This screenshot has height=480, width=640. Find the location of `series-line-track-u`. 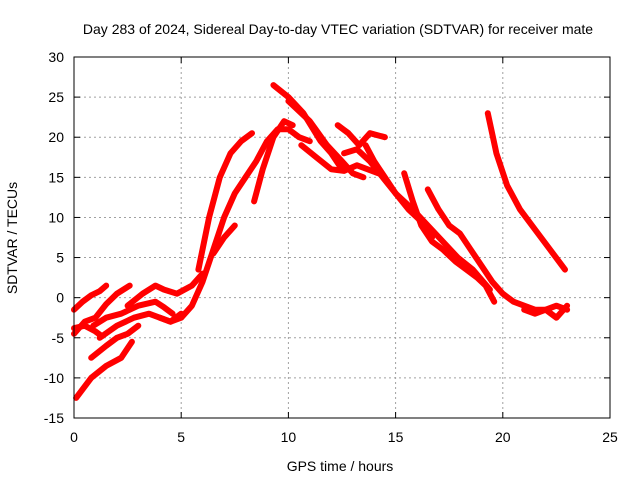

series-line-track-u is located at coordinates (526, 191).